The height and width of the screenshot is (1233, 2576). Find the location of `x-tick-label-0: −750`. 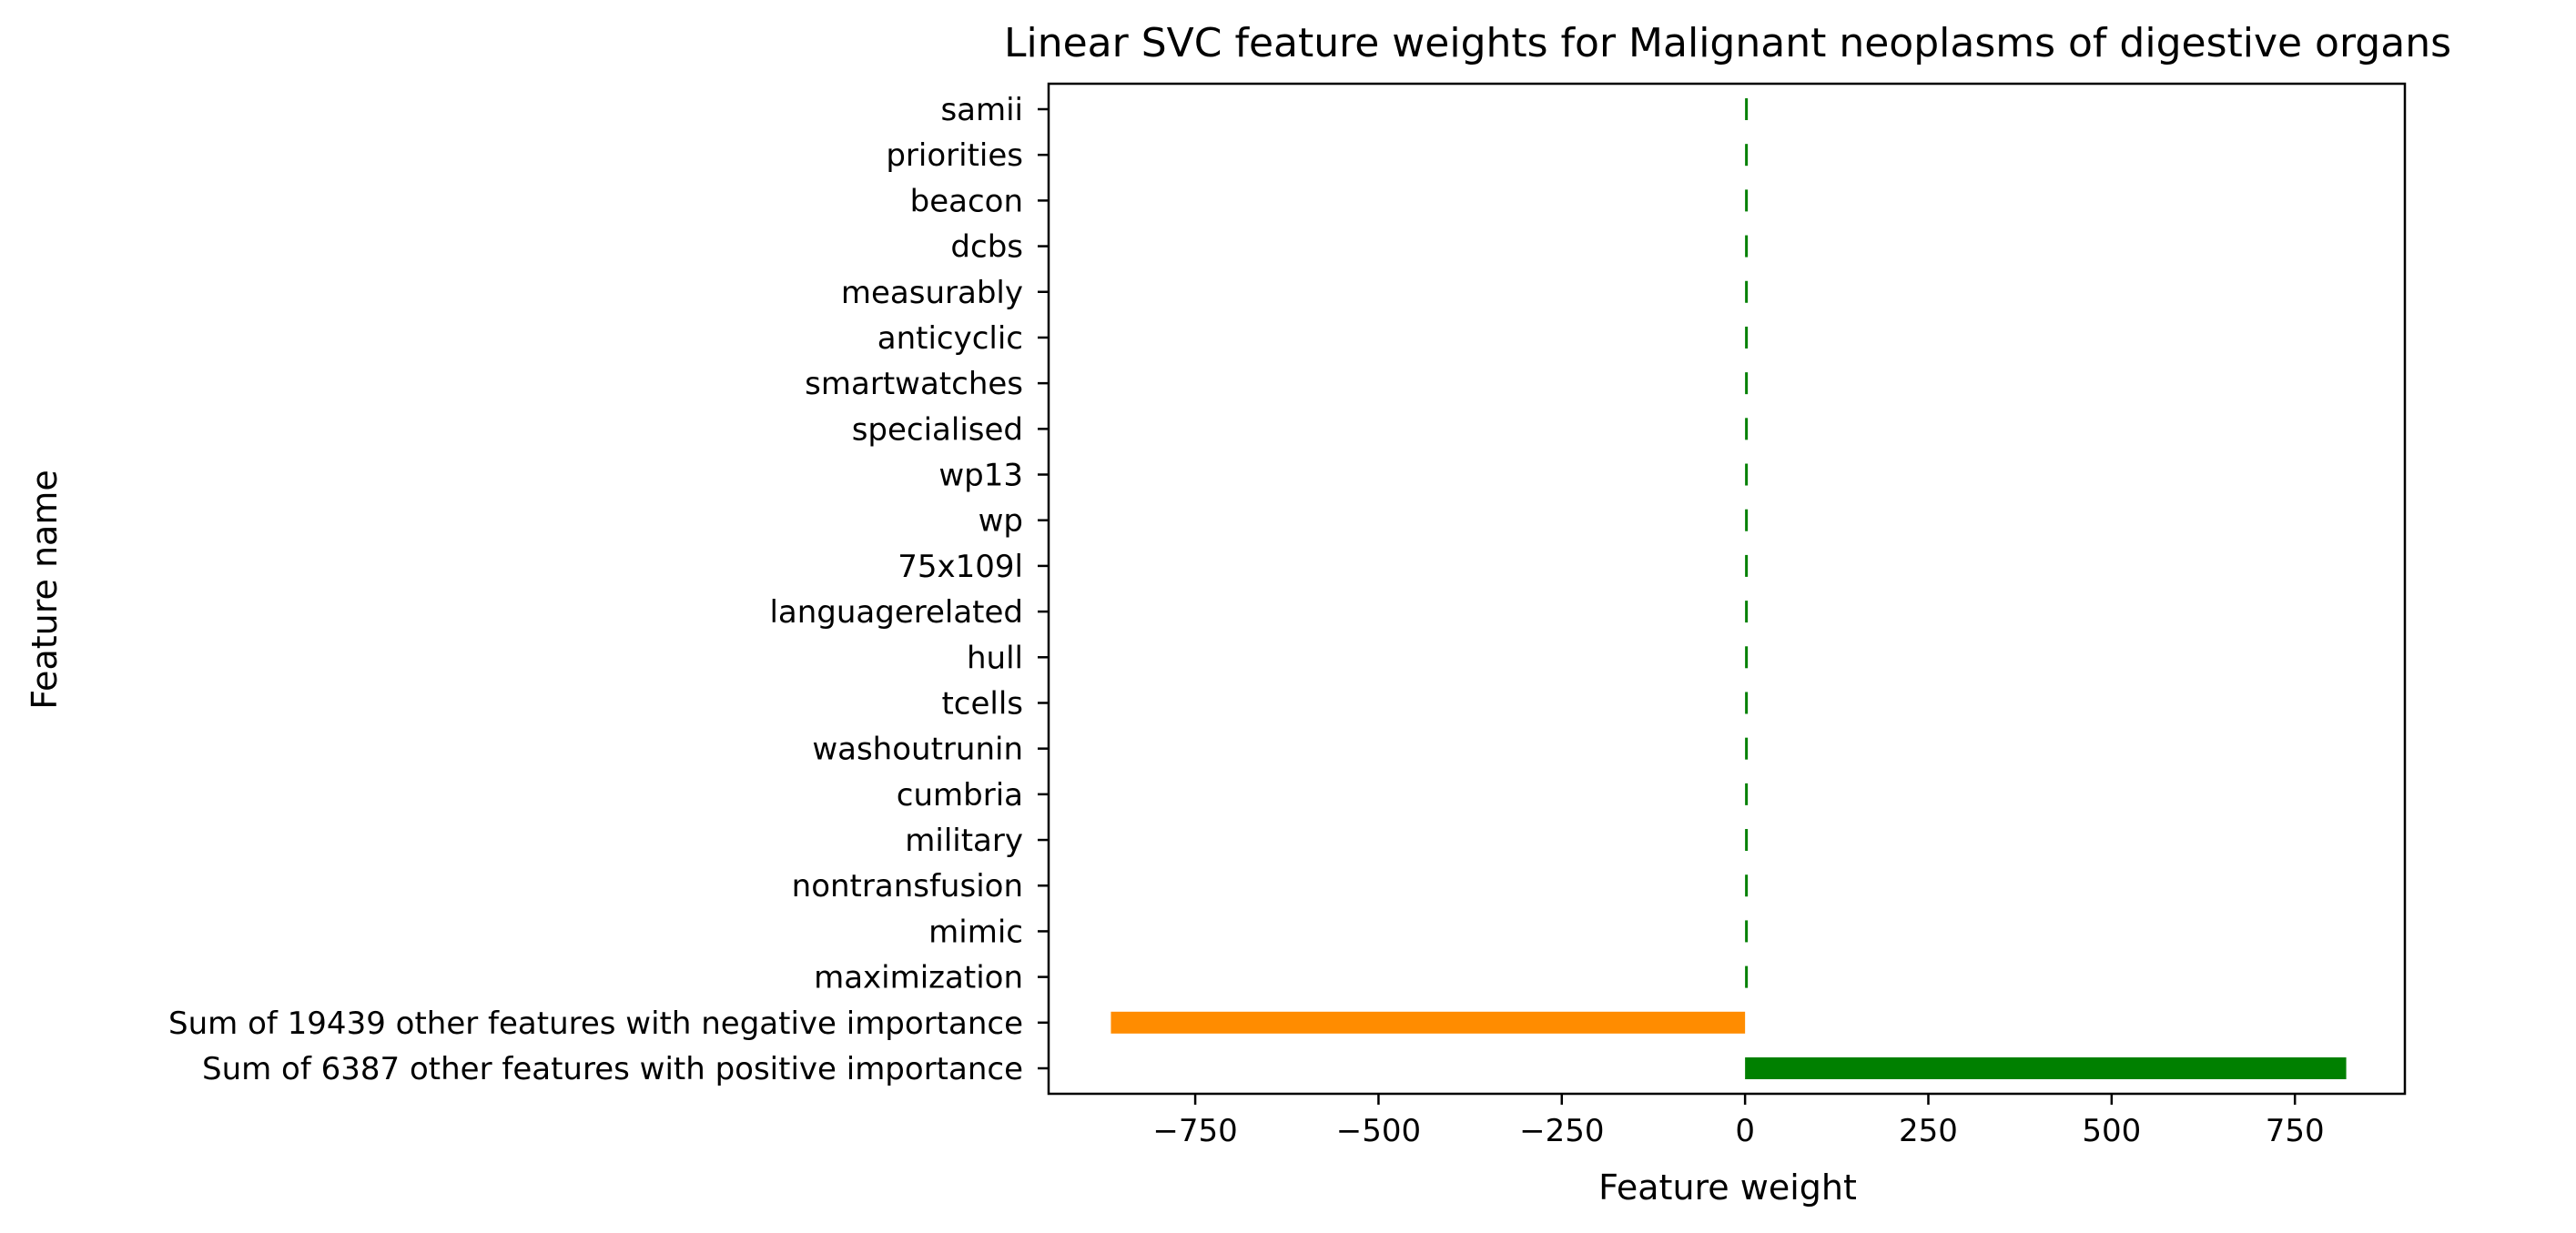

x-tick-label-0: −750 is located at coordinates (1194, 1131).